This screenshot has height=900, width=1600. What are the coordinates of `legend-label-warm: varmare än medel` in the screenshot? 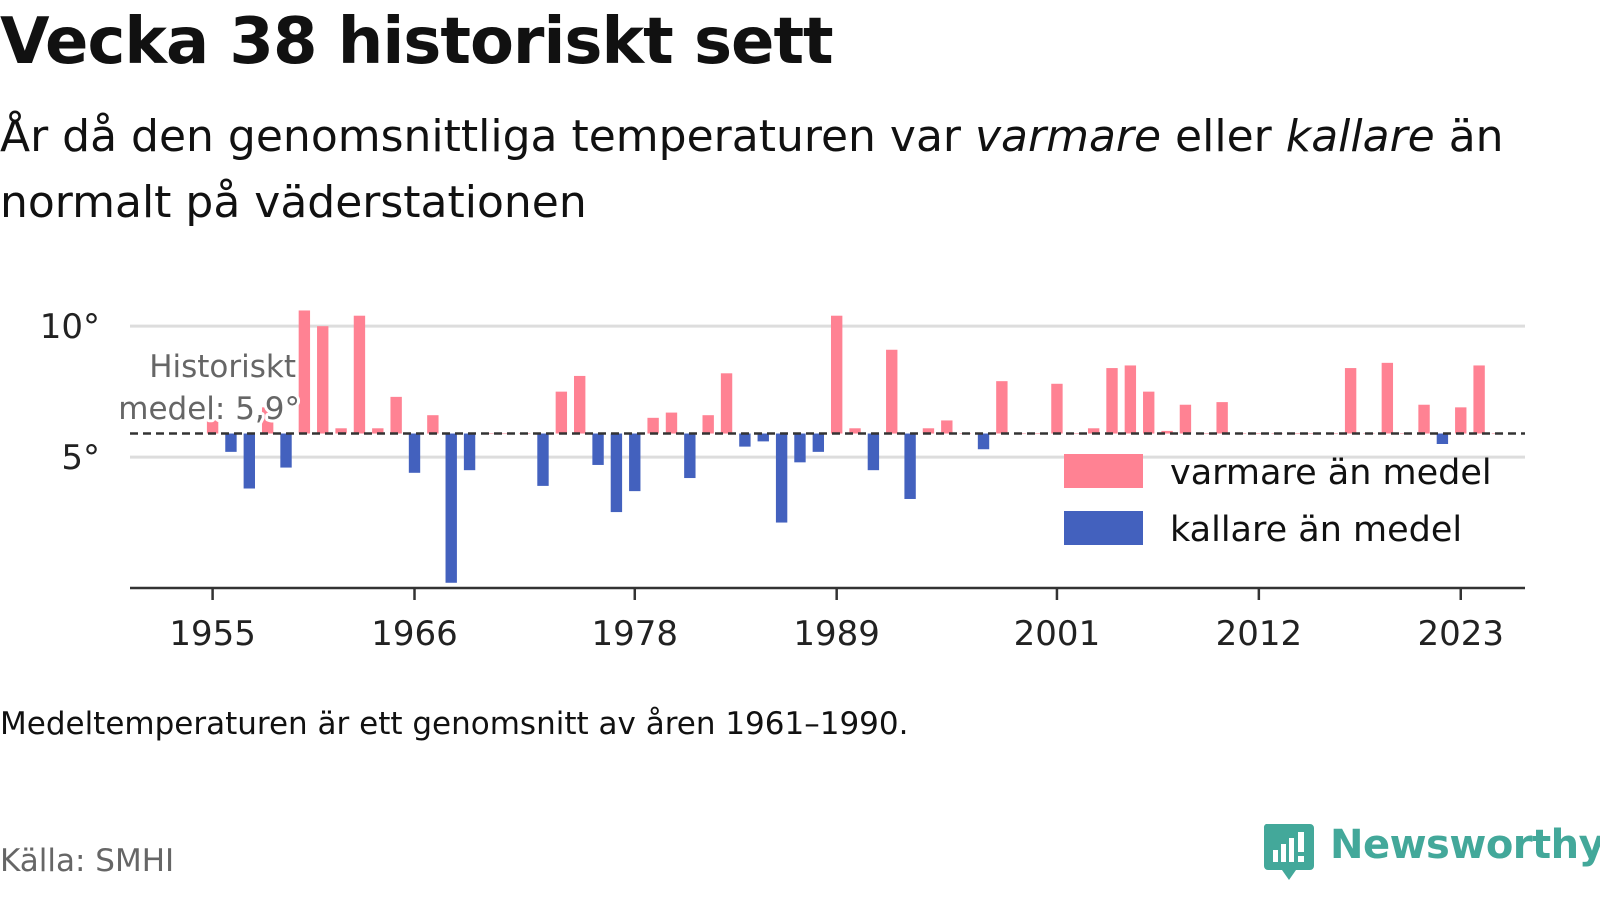 It's located at (1331, 473).